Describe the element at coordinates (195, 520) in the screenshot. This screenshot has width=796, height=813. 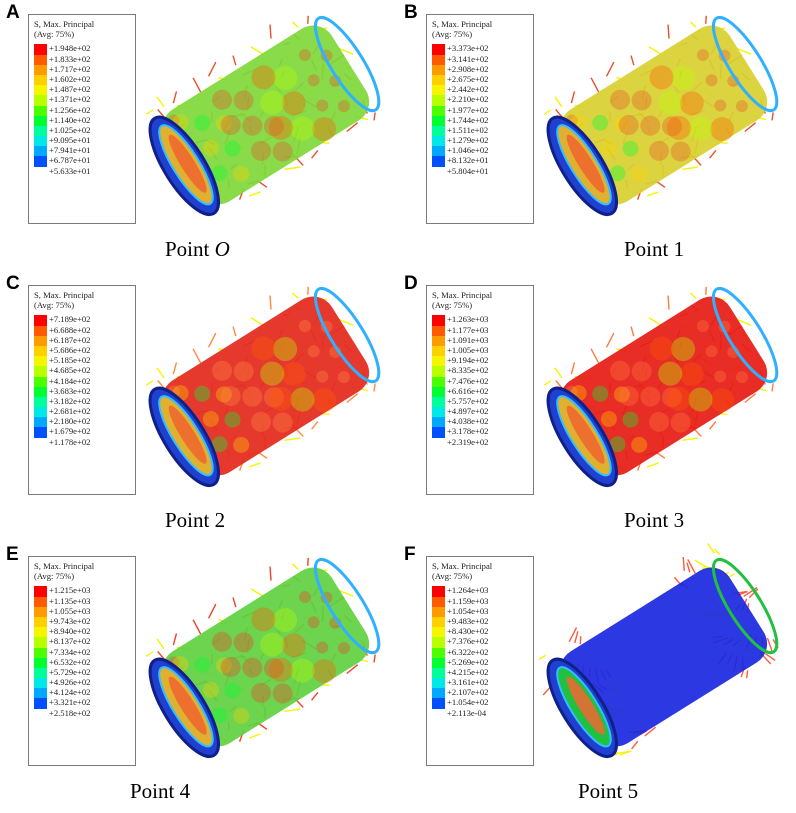
I see `panel-caption: Point 2` at that location.